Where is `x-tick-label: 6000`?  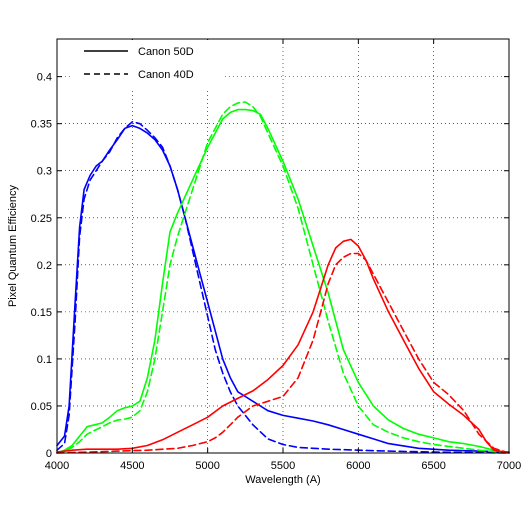 x-tick-label: 6000 is located at coordinates (358, 466).